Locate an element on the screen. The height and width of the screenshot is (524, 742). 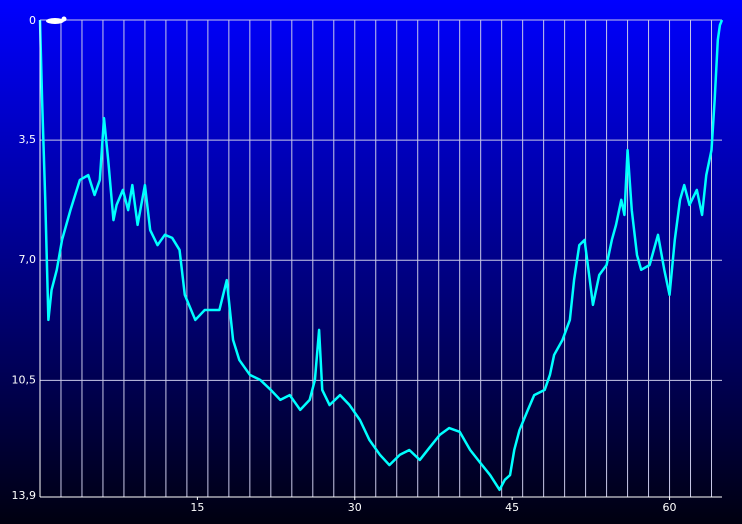
diver-icon is located at coordinates (56, 20).